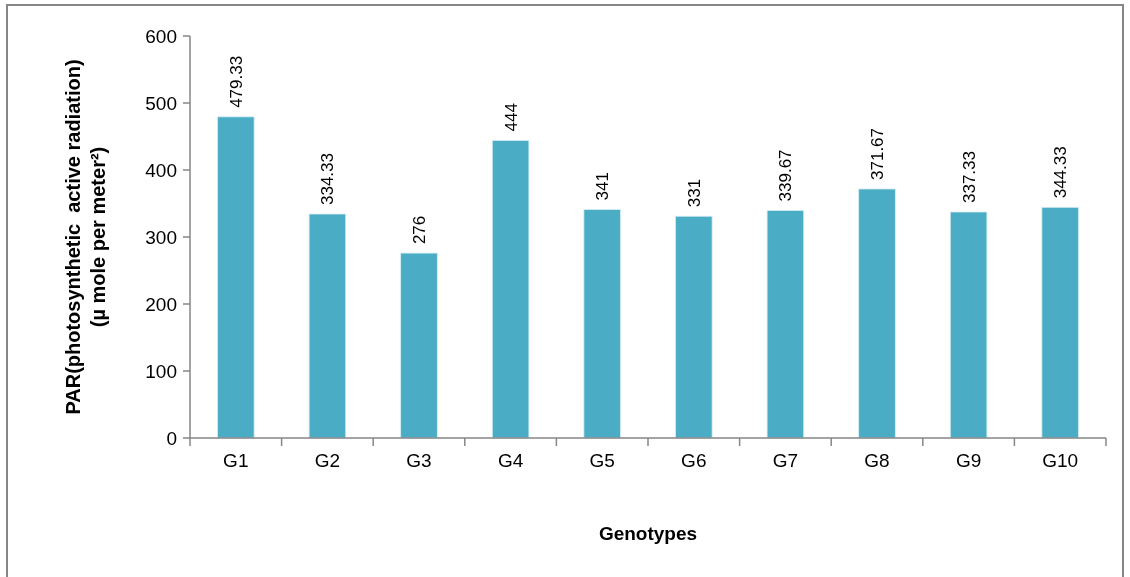  Describe the element at coordinates (786, 175) in the screenshot. I see `data-label: 339.67` at that location.